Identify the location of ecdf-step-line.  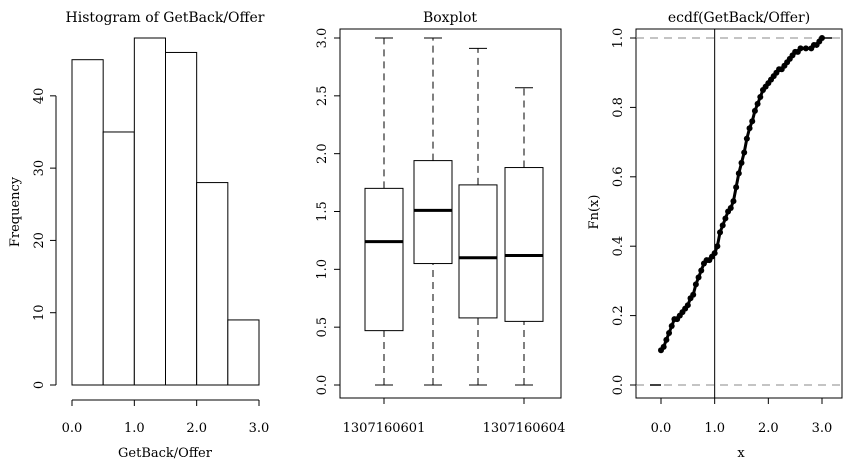
(741, 194).